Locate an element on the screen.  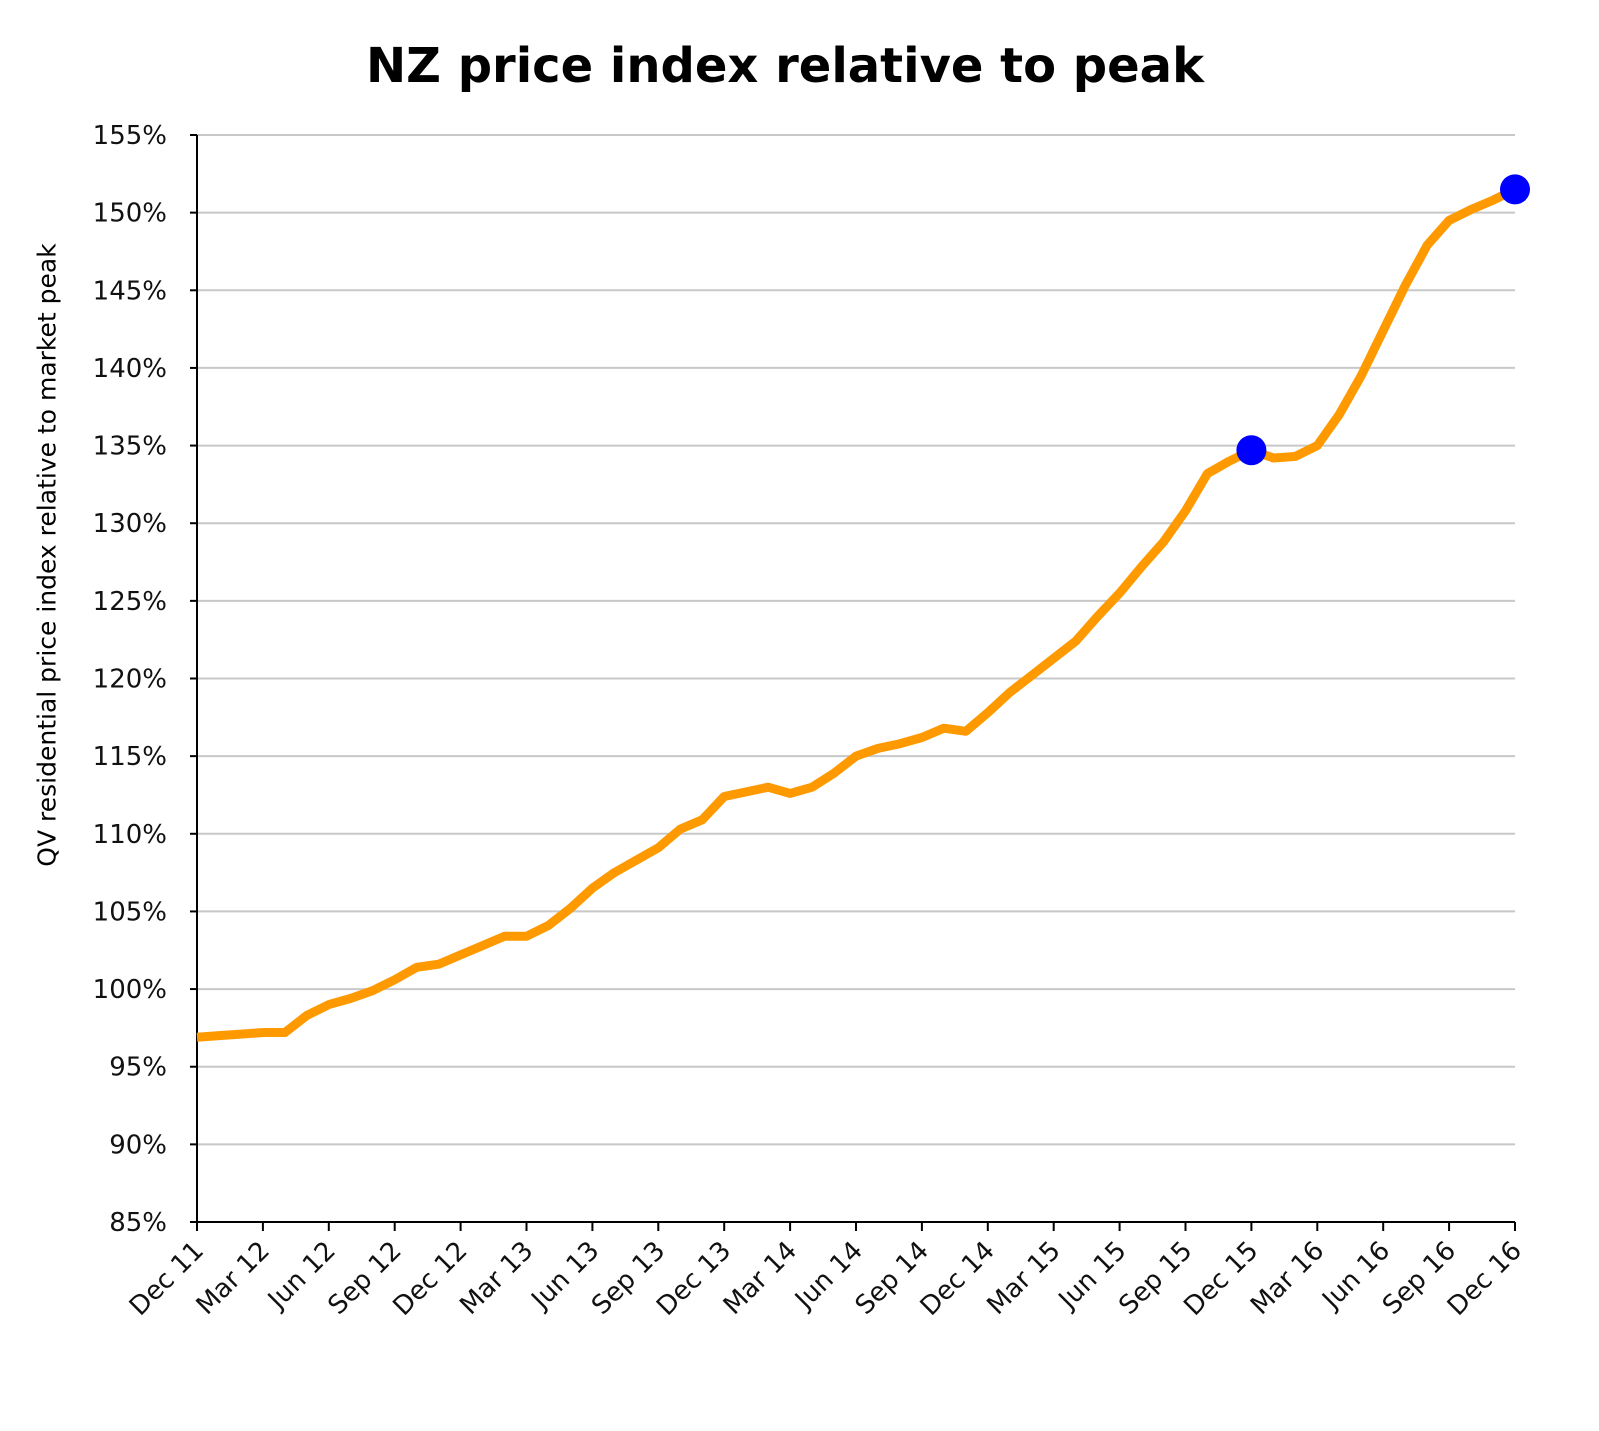
y-tick-label: 130% is located at coordinates (130, 524).